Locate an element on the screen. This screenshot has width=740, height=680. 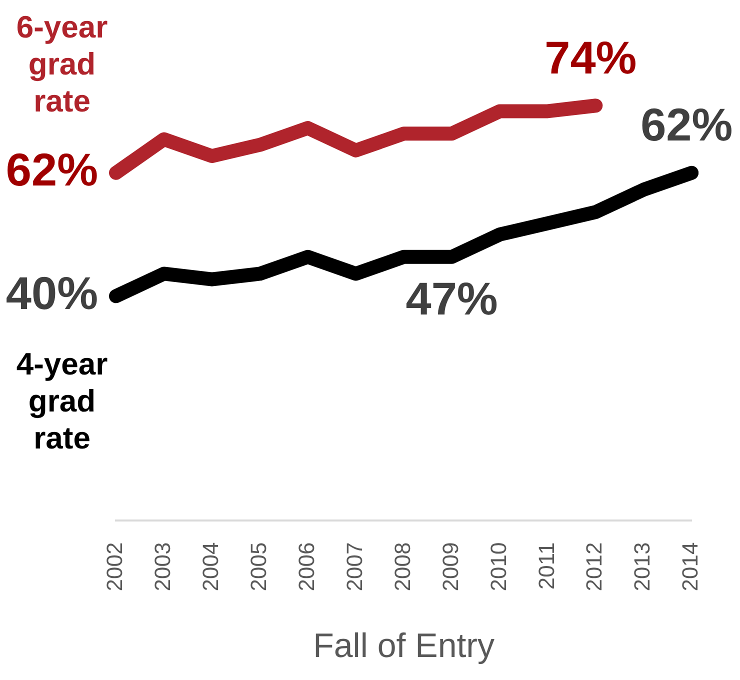
data-label: 40% is located at coordinates (52, 292).